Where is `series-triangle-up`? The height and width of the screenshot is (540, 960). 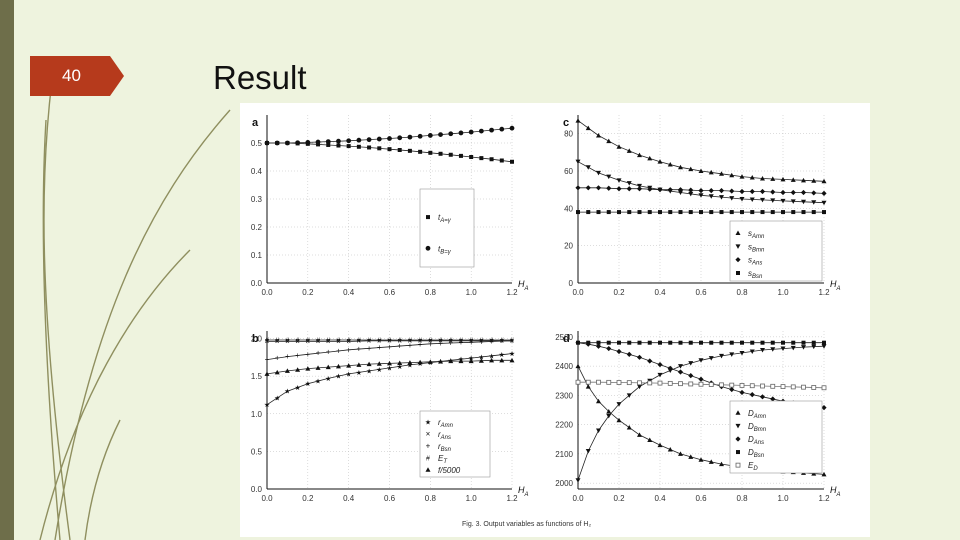
series-triangle-up is located at coordinates (389, 366).